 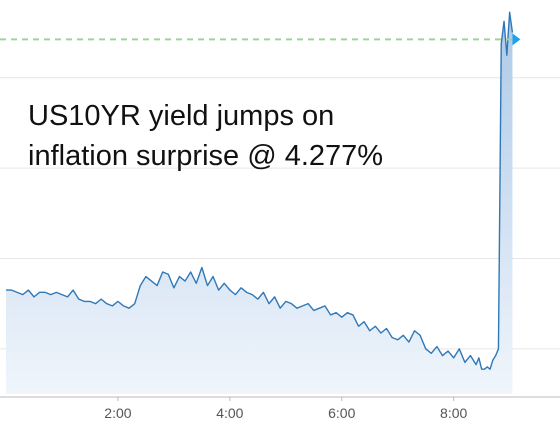 What do you see at coordinates (181, 116) in the screenshot?
I see `annotation-line-1: US10YR yield jumps on` at bounding box center [181, 116].